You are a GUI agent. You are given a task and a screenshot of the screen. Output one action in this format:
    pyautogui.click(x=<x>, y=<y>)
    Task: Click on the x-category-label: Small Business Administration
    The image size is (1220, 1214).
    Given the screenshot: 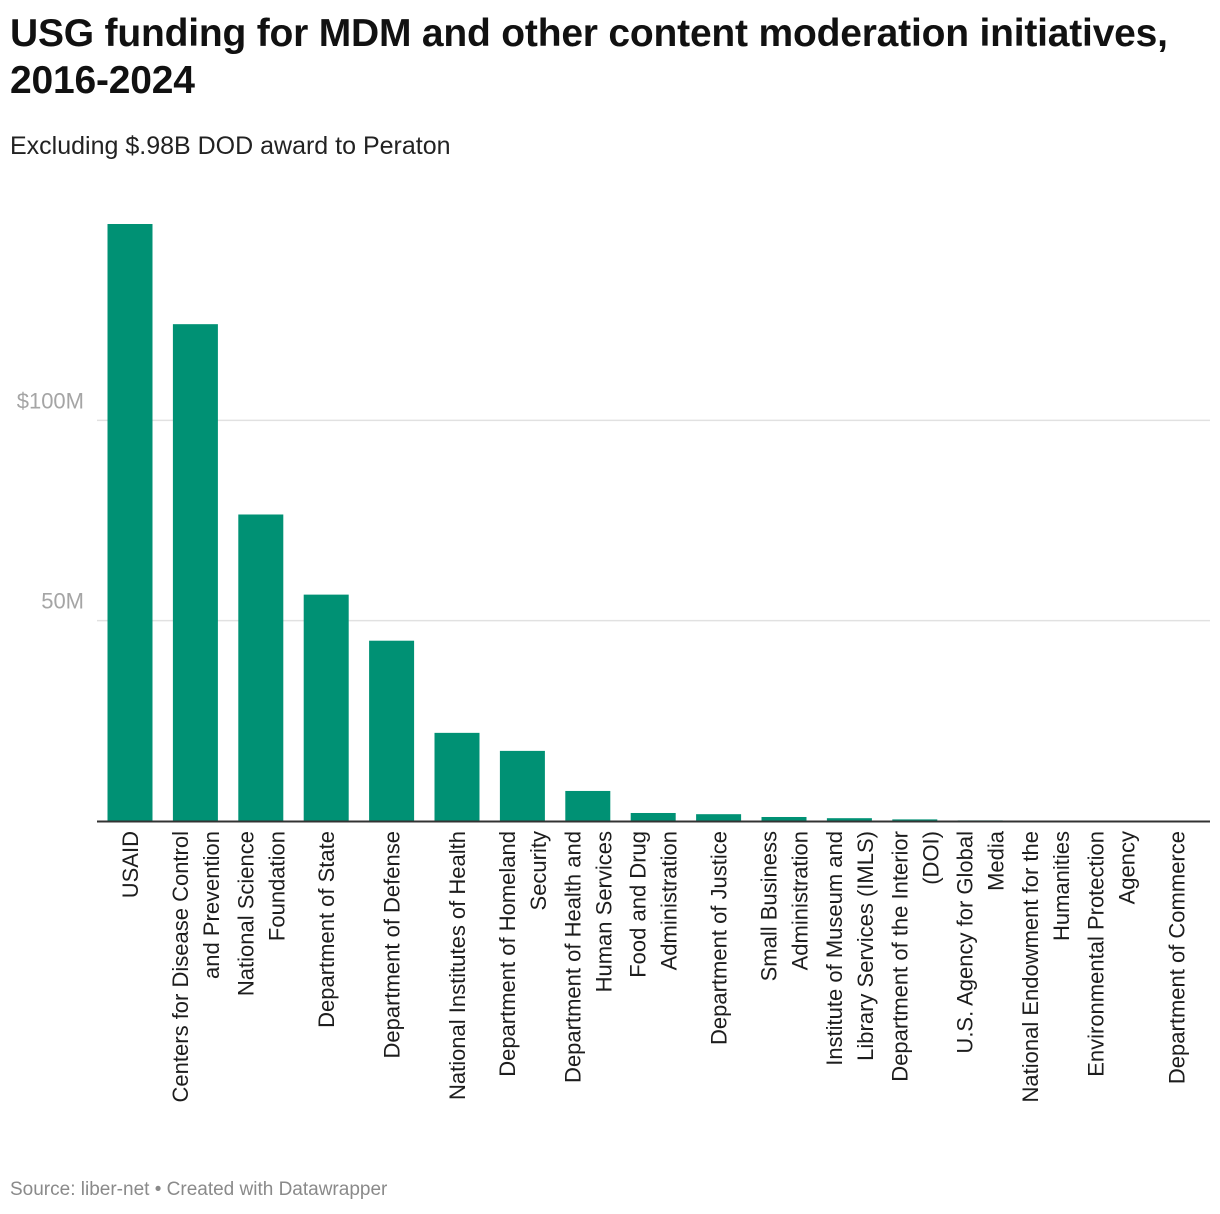 What is the action you would take?
    pyautogui.click(x=785, y=906)
    